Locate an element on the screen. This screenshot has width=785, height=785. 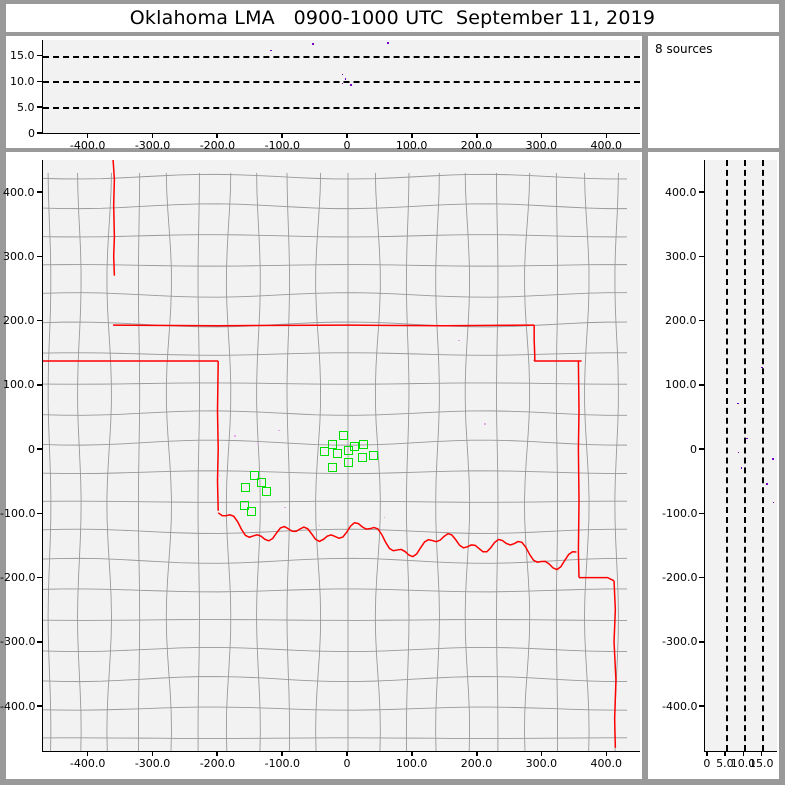
time-height-plot is located at coordinates (341, 87).